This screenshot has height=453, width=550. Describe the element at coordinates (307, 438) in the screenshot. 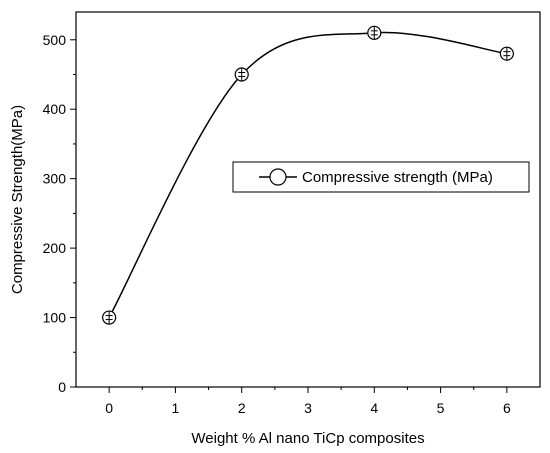

I see `x-axis-title: Weight % Al nano TiCp composites` at that location.